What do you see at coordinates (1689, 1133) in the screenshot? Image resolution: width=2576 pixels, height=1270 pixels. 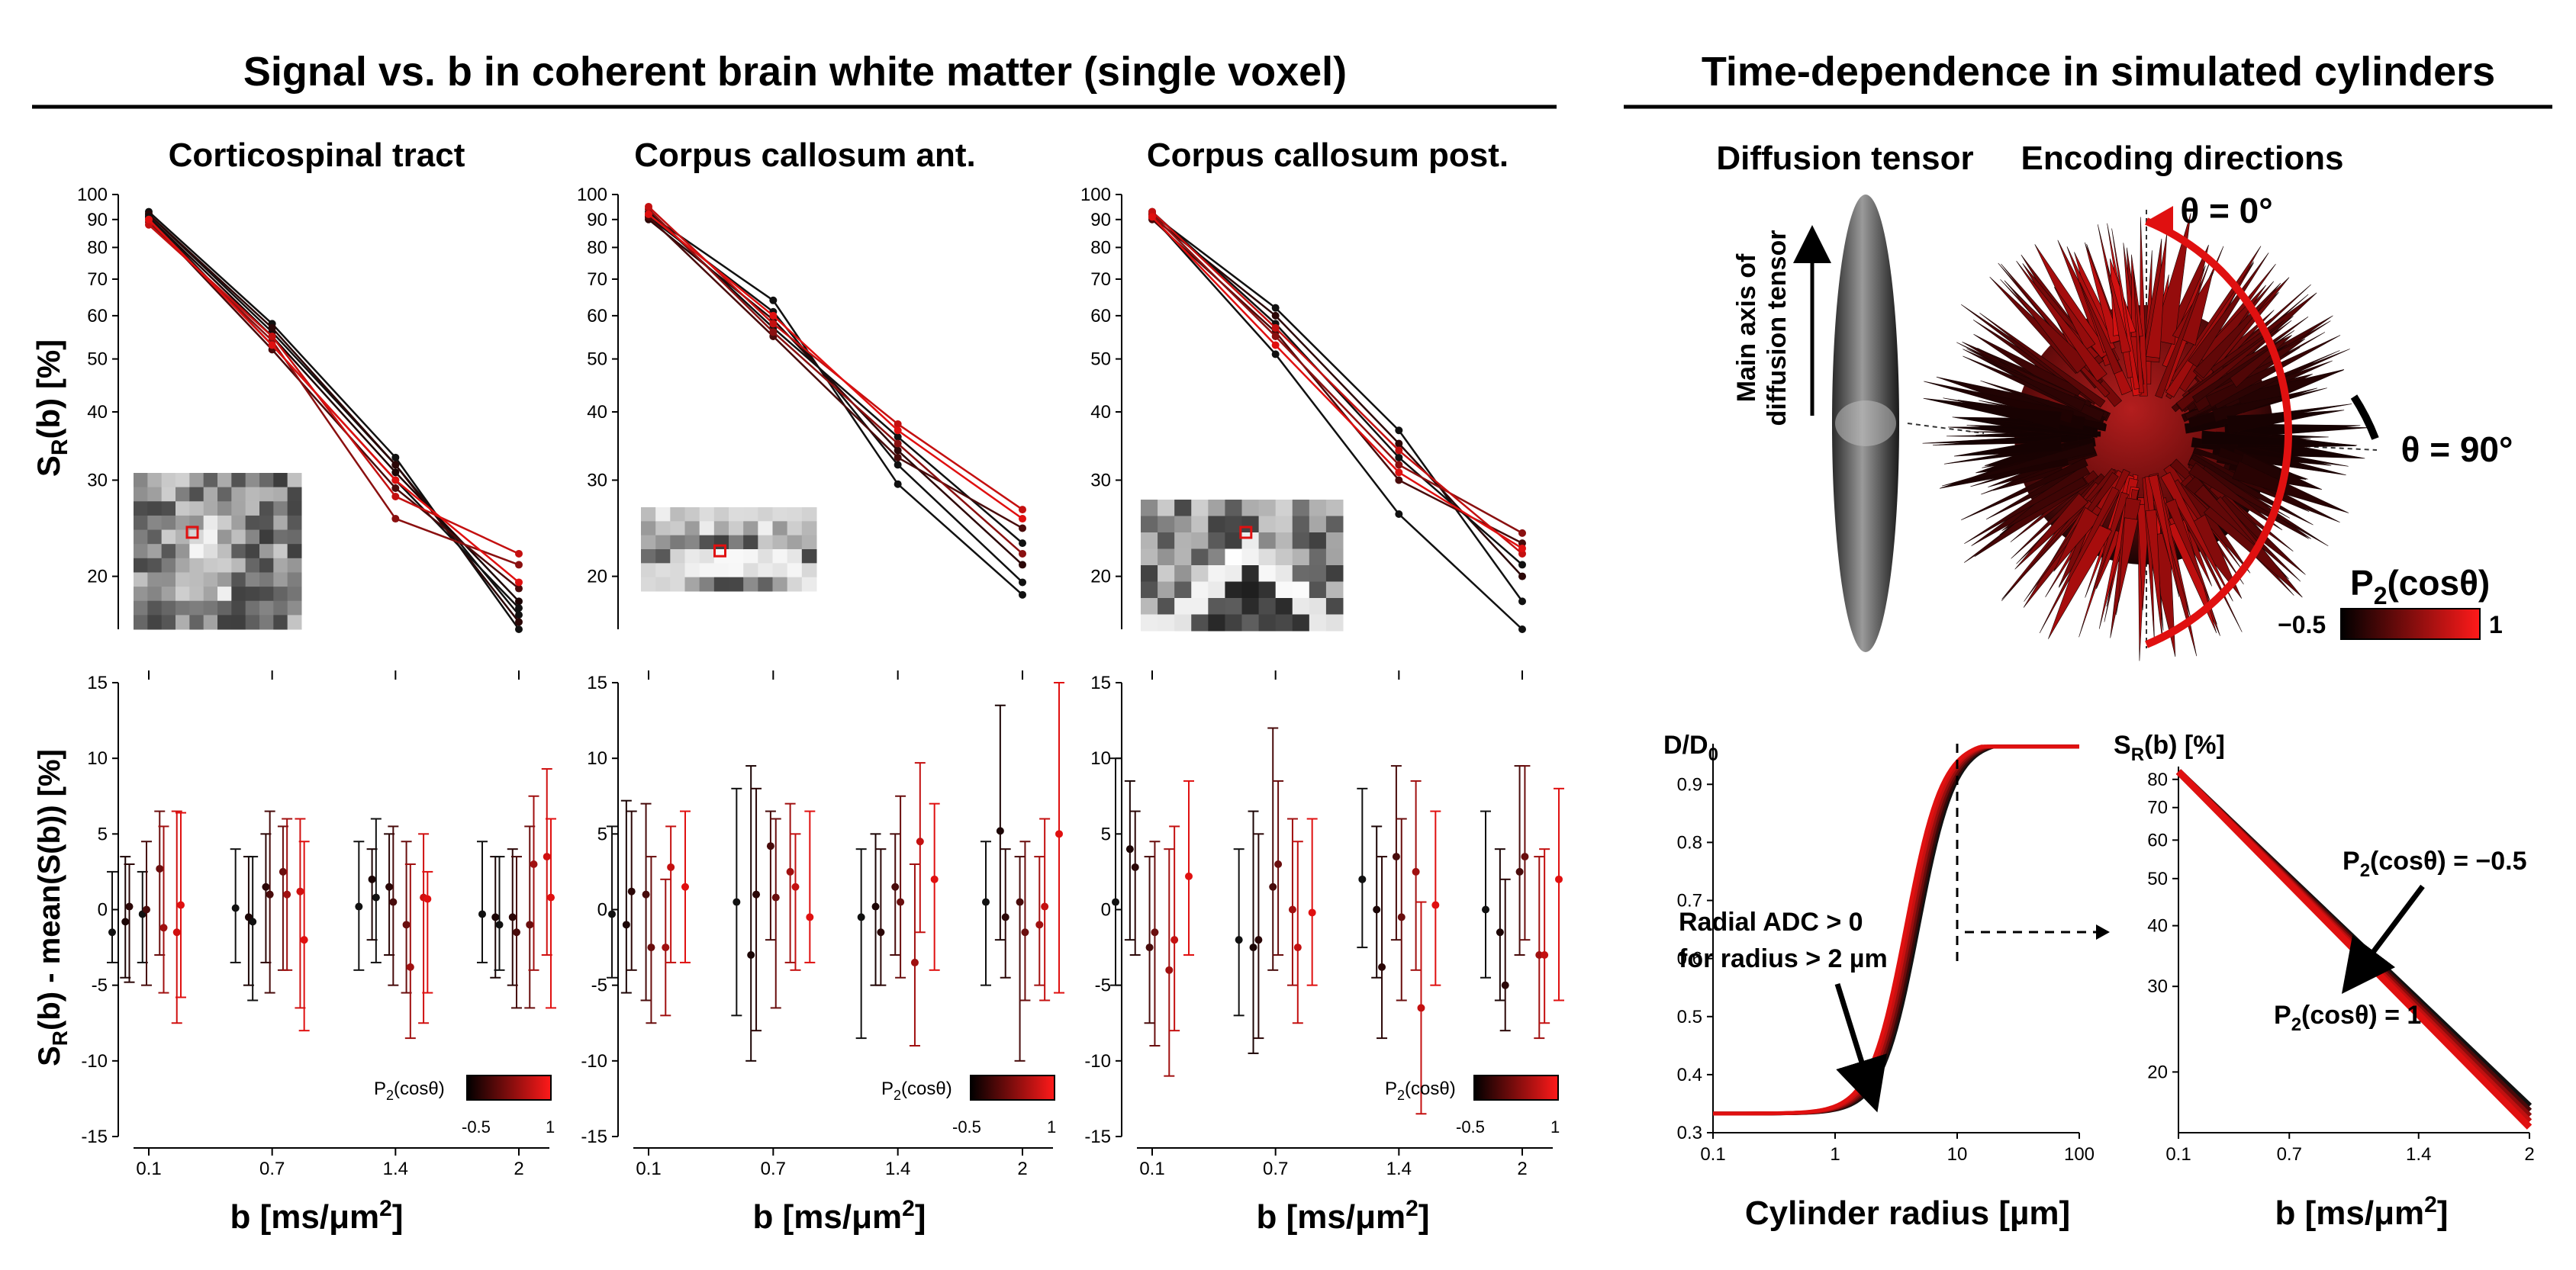 I see `y-tick-label: 0.3` at bounding box center [1689, 1133].